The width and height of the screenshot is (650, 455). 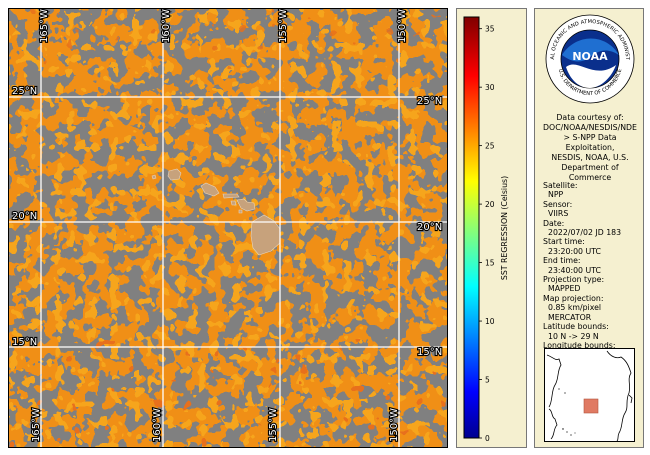 What do you see at coordinates (228, 39) in the screenshot?
I see `sst-field-north` at bounding box center [228, 39].